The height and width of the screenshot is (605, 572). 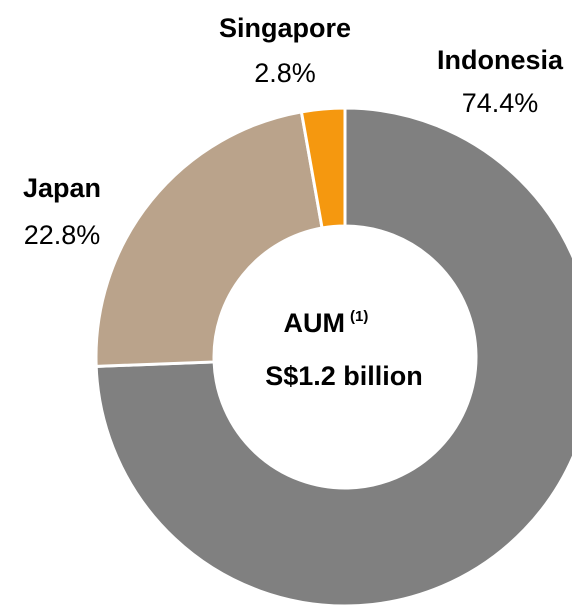 I want to click on category-label: Indonesia, so click(x=500, y=60).